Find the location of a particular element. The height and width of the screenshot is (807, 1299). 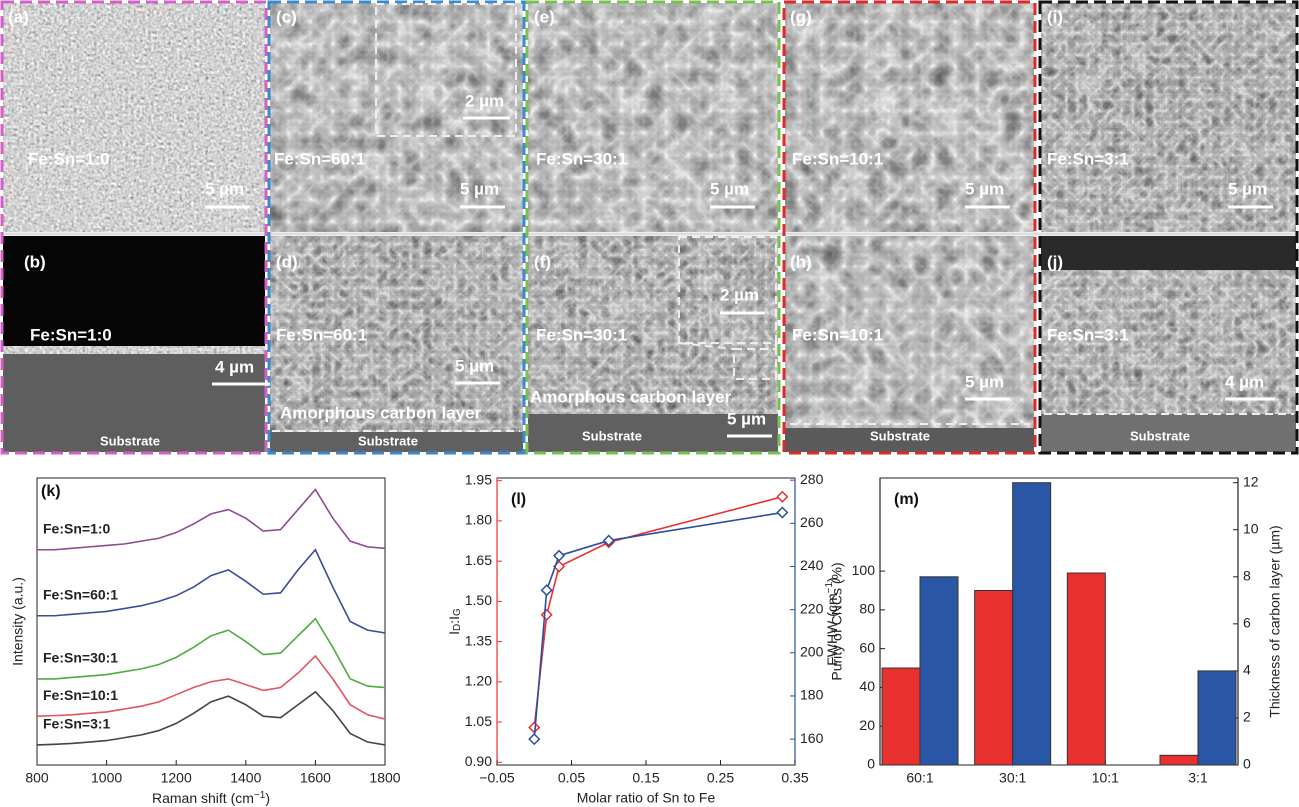

label-part: G is located at coordinates (457, 612).